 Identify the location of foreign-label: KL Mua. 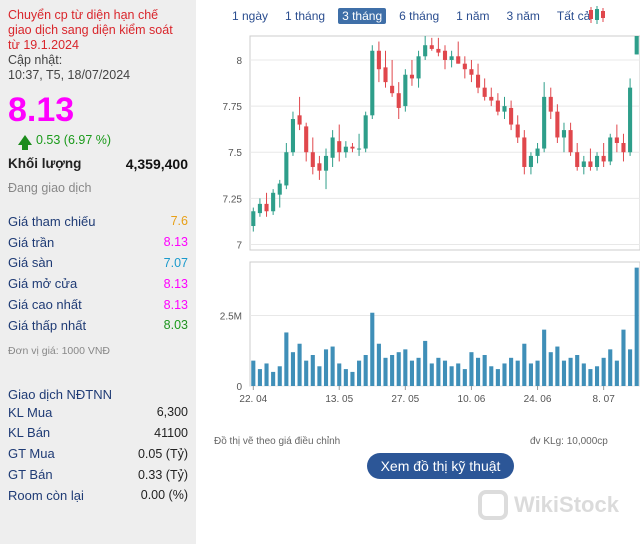
(30, 412).